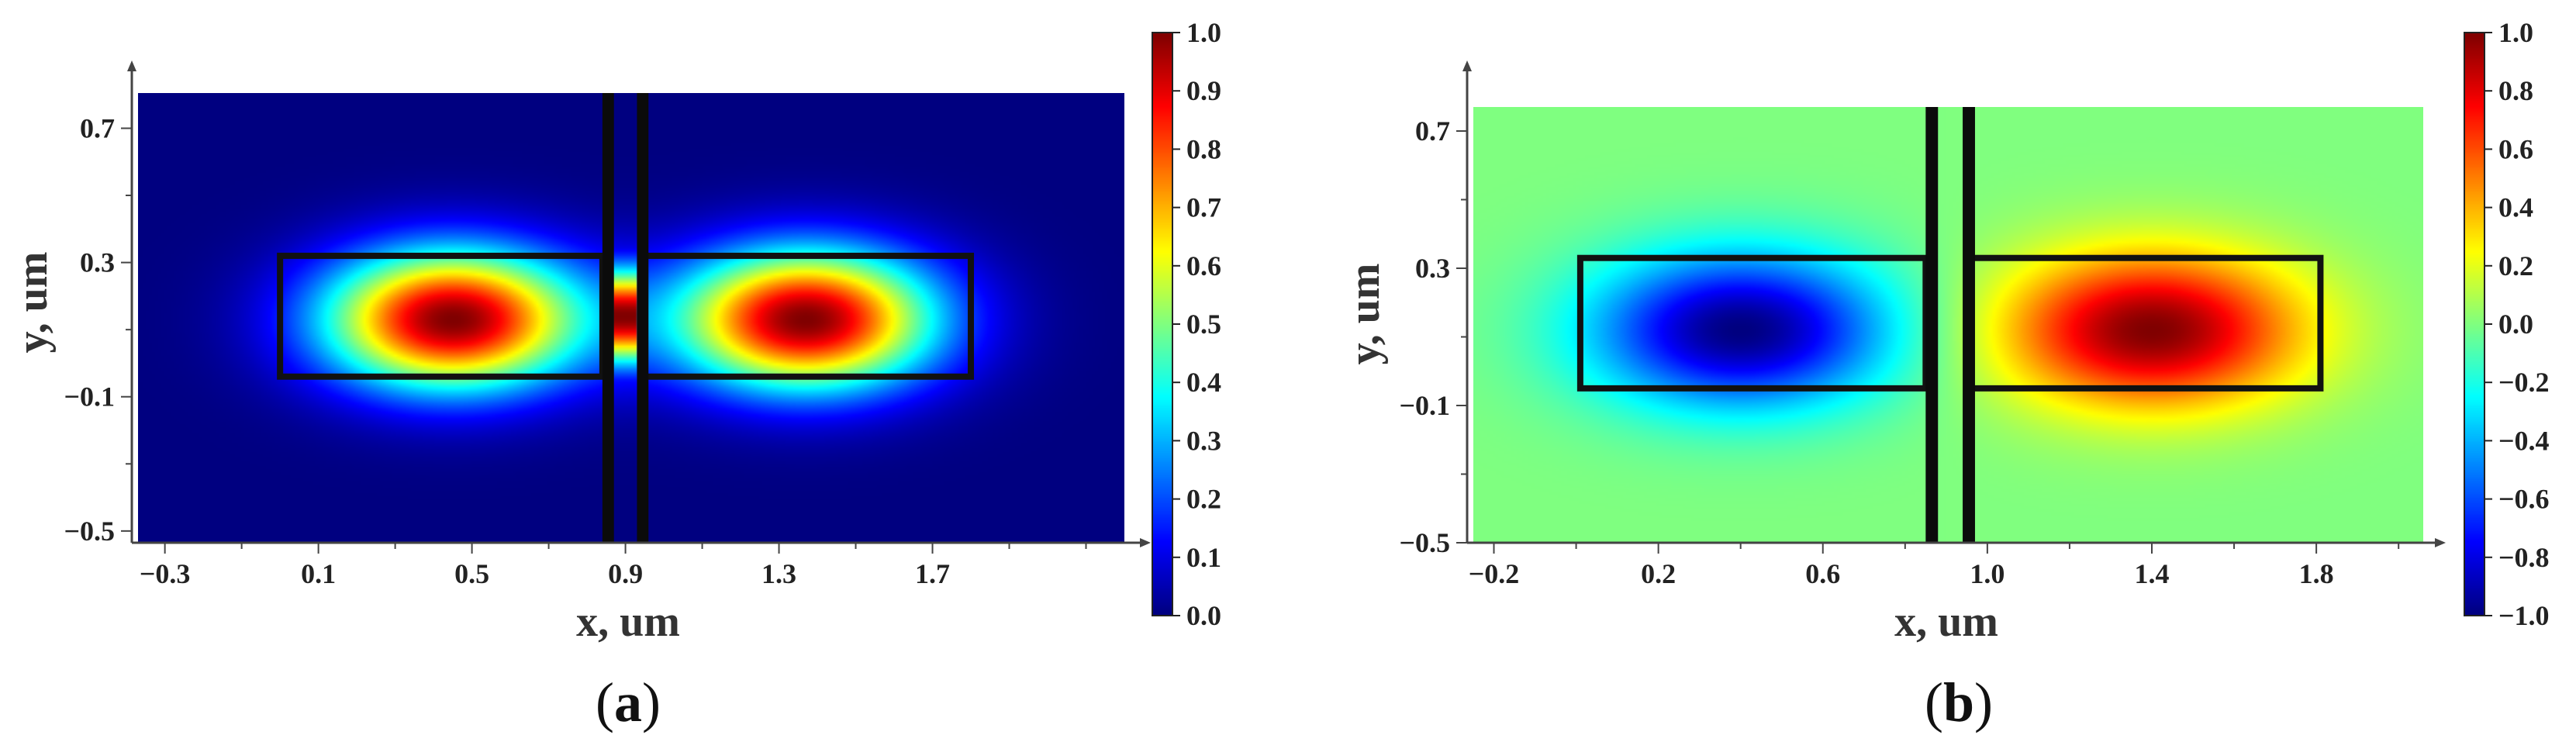  I want to click on x-tick-label-a: 0.1, so click(318, 574).